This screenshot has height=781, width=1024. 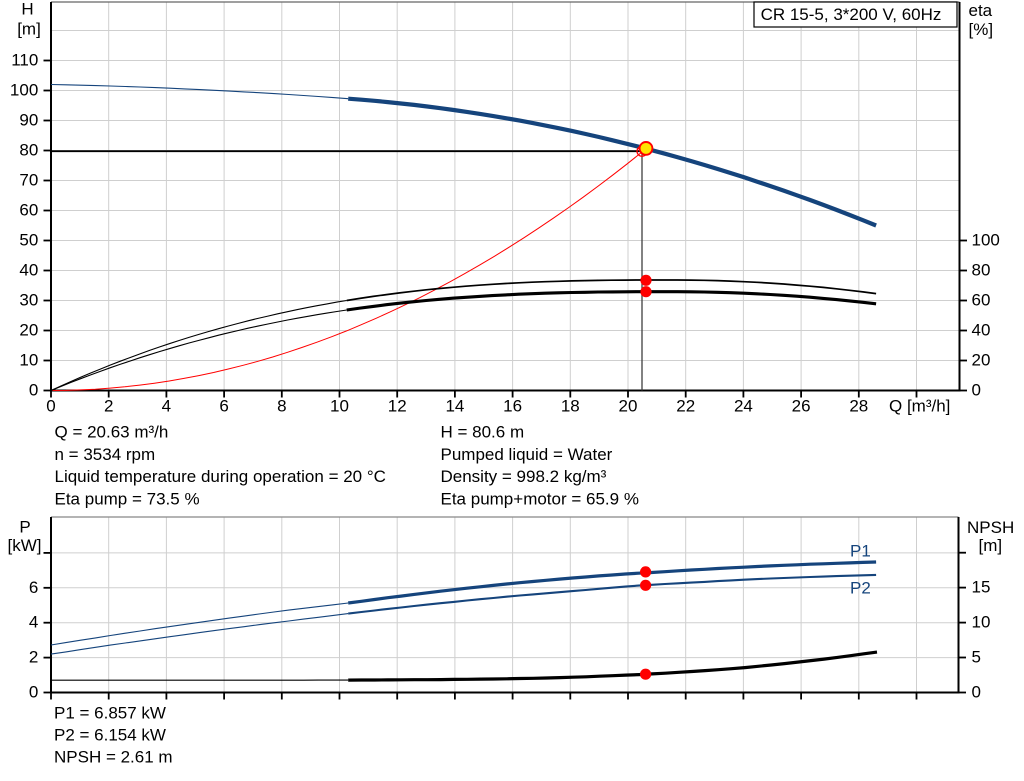 I want to click on svg-text: 22, so click(x=685, y=406).